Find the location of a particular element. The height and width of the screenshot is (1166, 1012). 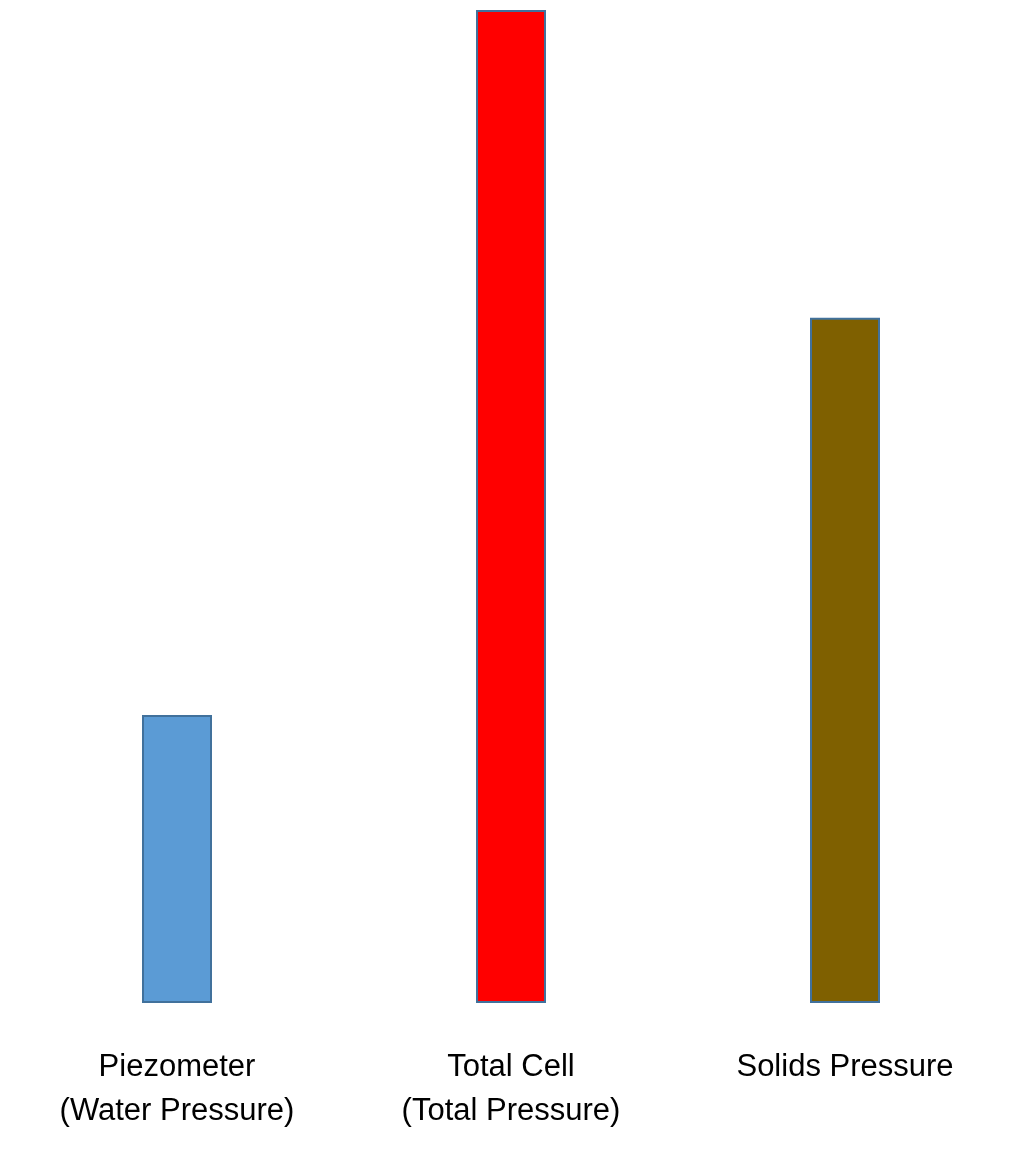

x-tick-label: Total Cell (Total Pressure) is located at coordinates (511, 1087).